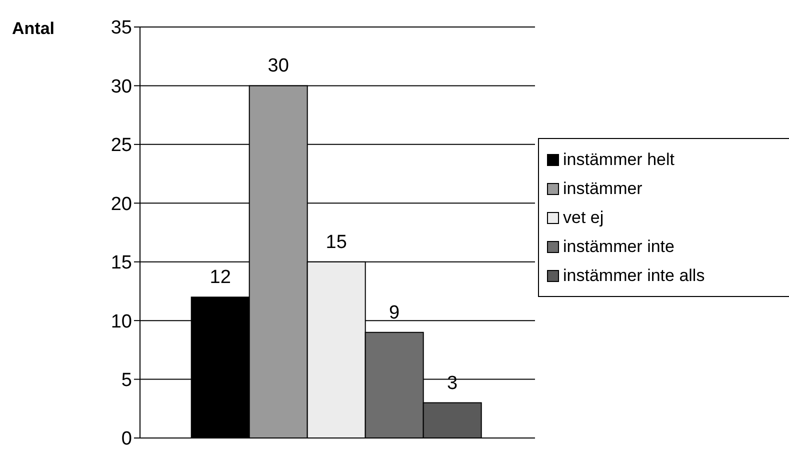 This screenshot has height=450, width=789. Describe the element at coordinates (394, 313) in the screenshot. I see `data-label: 9` at that location.